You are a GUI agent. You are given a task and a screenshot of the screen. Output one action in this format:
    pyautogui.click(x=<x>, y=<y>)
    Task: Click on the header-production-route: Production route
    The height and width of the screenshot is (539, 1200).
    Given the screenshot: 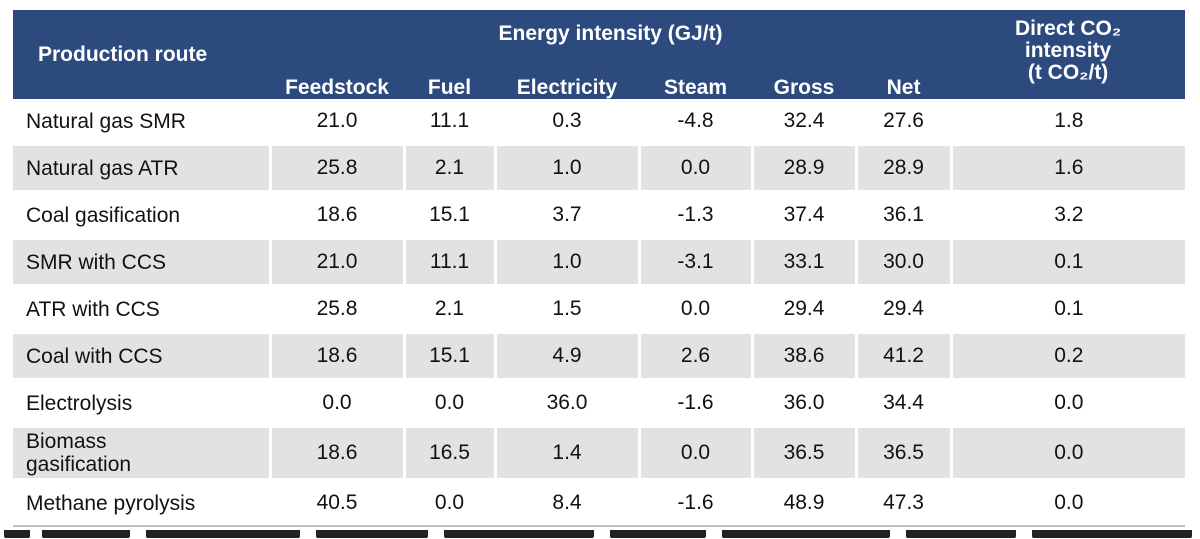 What is the action you would take?
    pyautogui.click(x=141, y=54)
    